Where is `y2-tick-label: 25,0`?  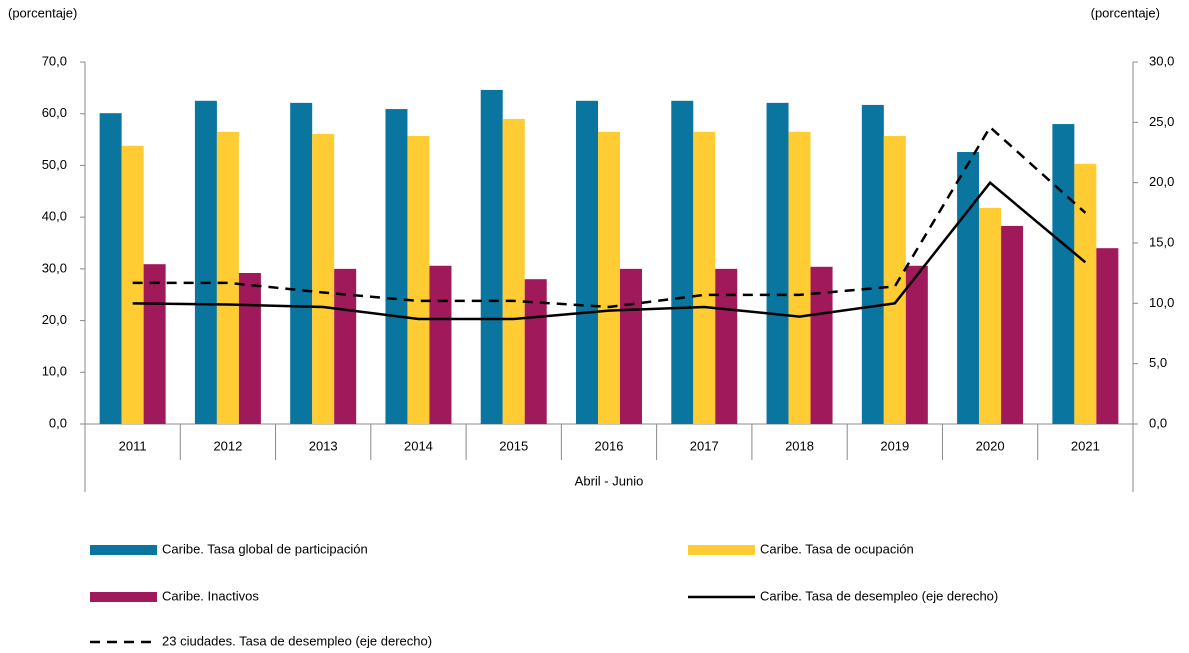
y2-tick-label: 25,0 is located at coordinates (1161, 121).